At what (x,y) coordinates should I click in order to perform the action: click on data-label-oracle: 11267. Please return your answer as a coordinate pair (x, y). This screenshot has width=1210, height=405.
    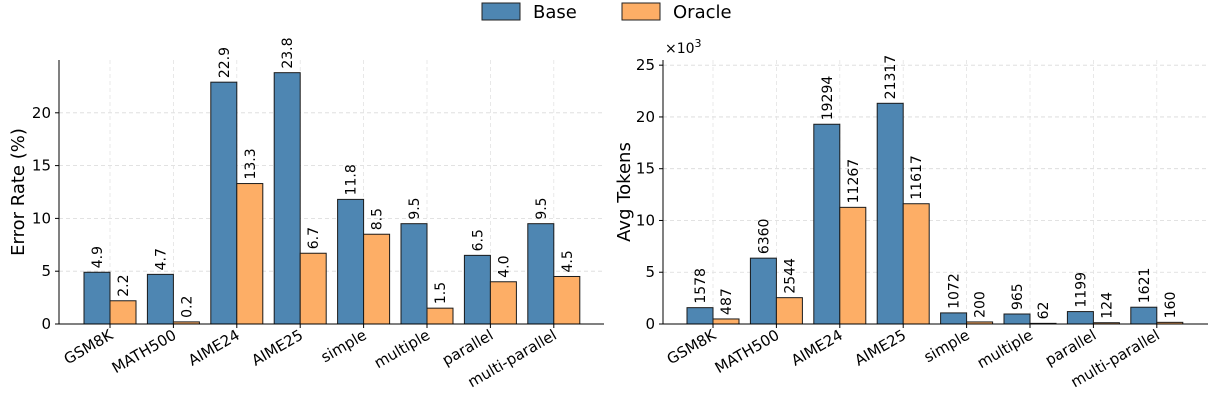
    Looking at the image, I should click on (854, 181).